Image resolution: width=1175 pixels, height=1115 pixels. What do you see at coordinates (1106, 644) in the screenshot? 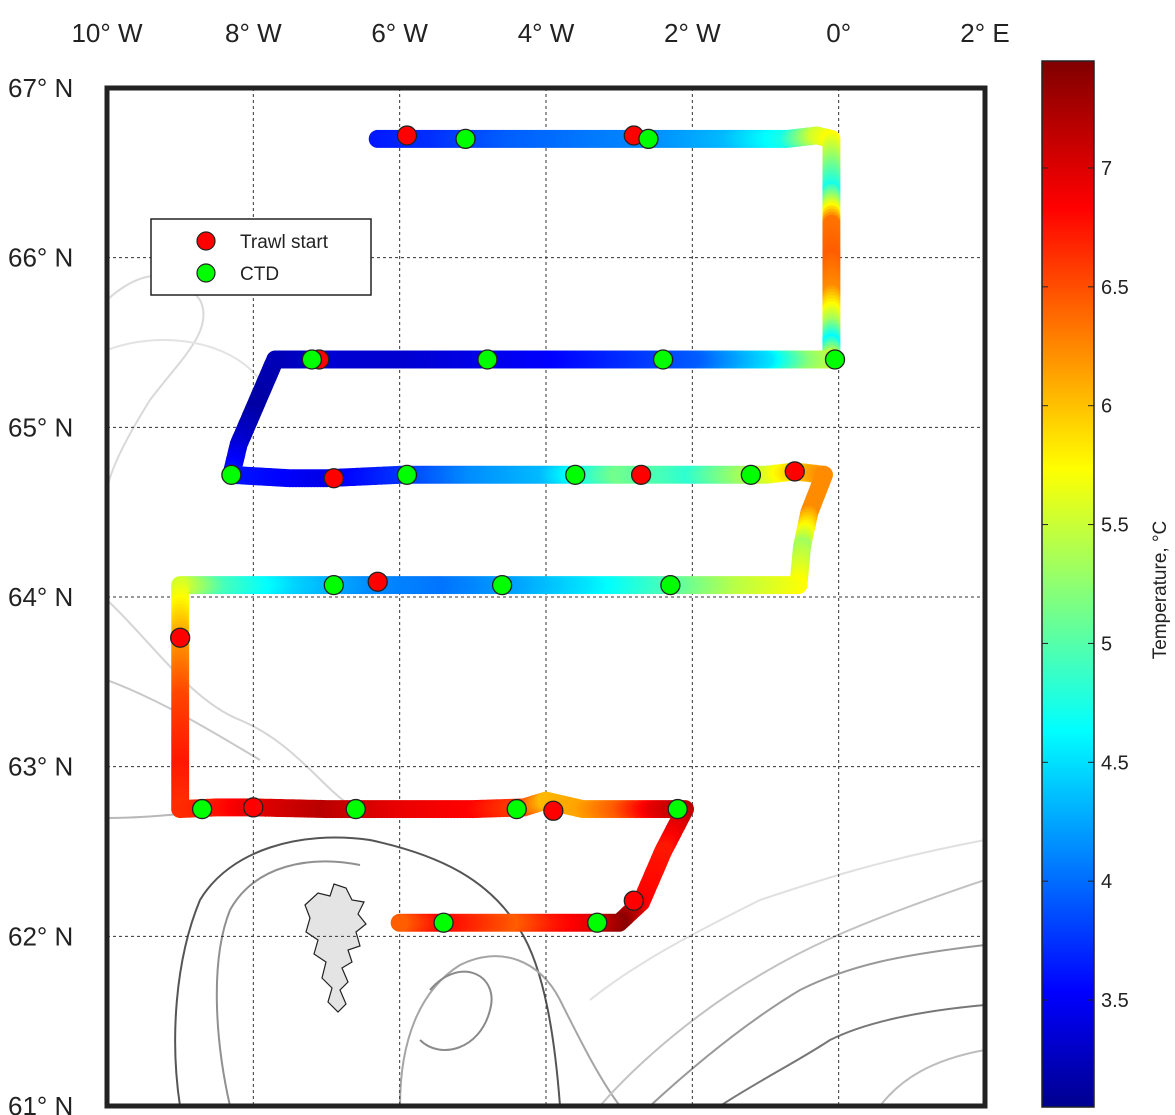
I see `colorbar-tick-label: 5` at bounding box center [1106, 644].